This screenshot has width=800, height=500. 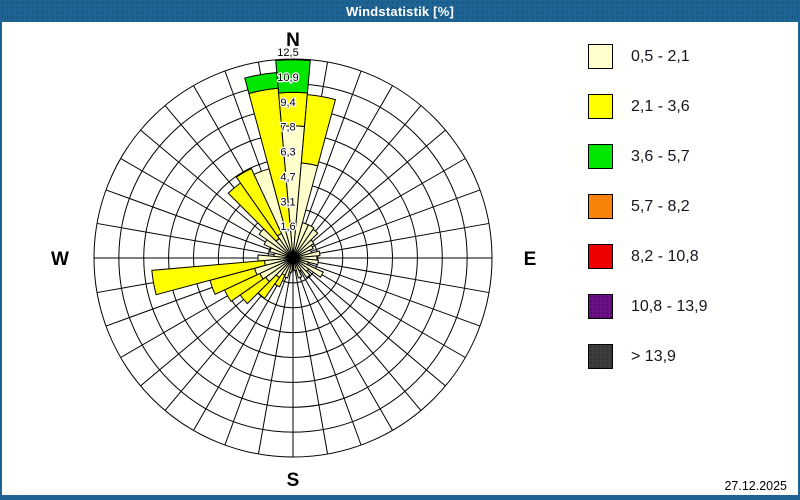 What do you see at coordinates (287, 227) in the screenshot?
I see `ring-label: 1,6` at bounding box center [287, 227].